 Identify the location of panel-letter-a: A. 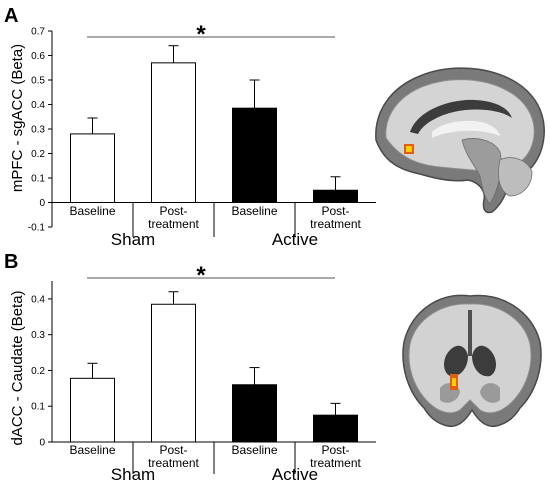
(11, 16).